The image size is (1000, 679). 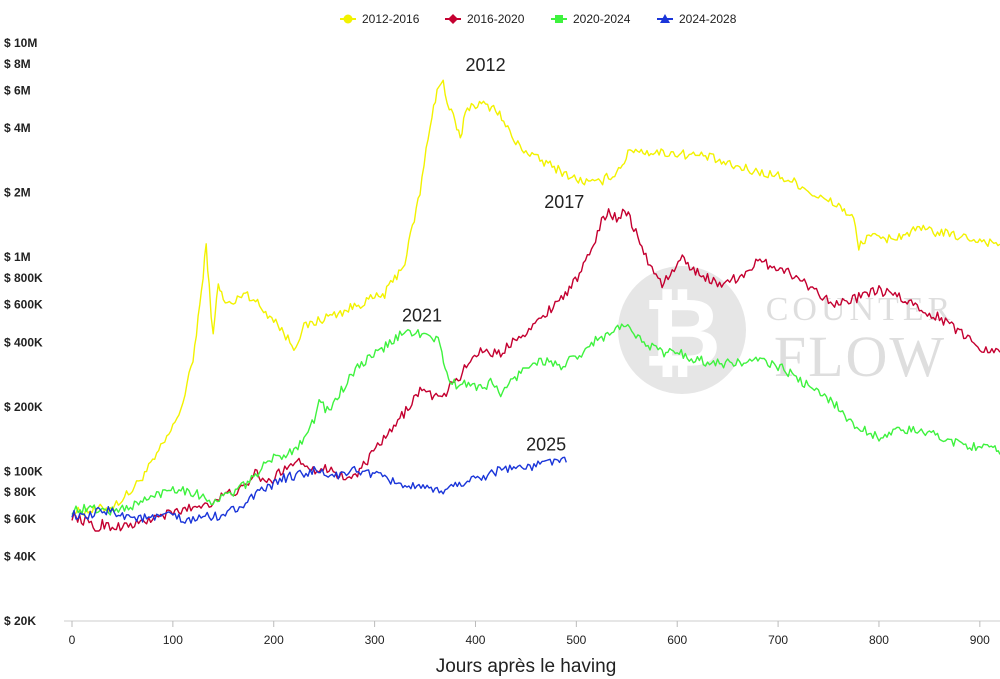 What do you see at coordinates (677, 640) in the screenshot?
I see `x-tick-label: 600` at bounding box center [677, 640].